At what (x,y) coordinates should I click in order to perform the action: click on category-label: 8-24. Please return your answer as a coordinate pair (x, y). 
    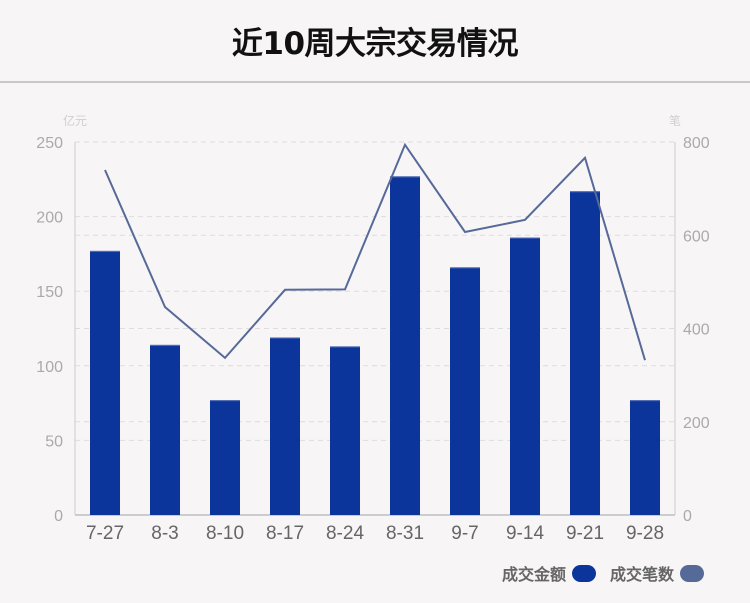
    Looking at the image, I should click on (345, 533).